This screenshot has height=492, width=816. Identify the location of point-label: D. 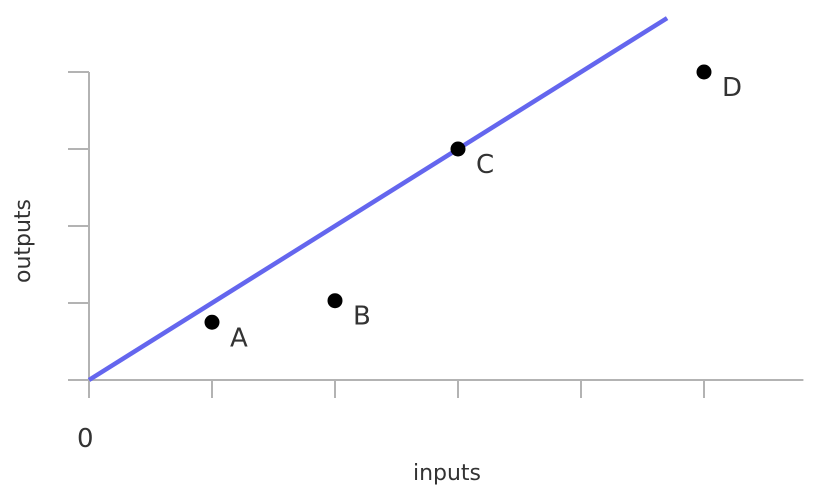
(732, 88).